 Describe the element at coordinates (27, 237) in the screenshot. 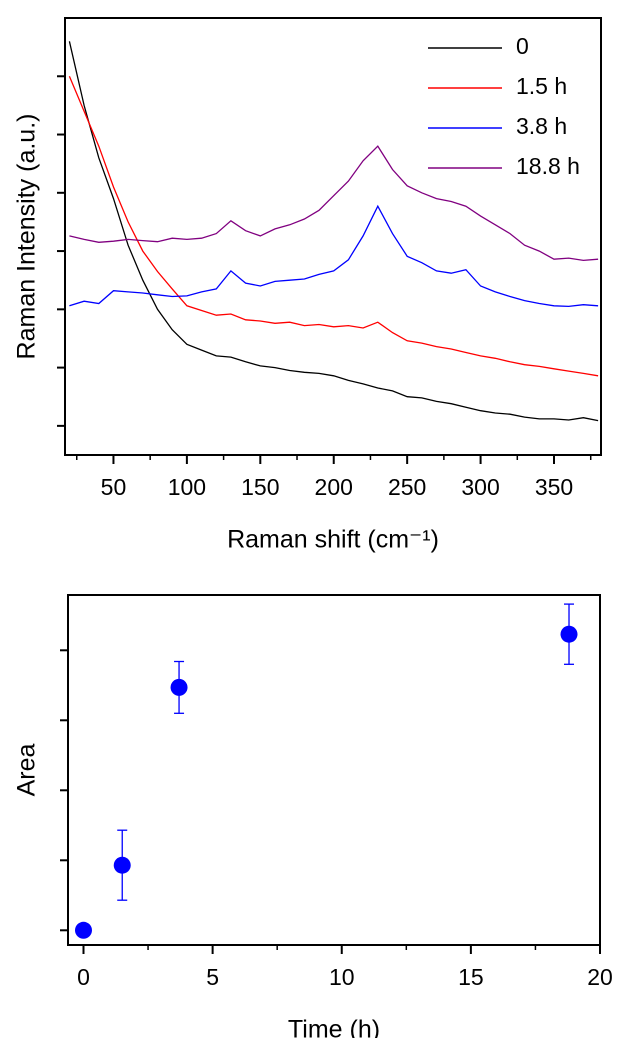

I see `y-axis-label: Raman Intensity (a.u.)` at that location.